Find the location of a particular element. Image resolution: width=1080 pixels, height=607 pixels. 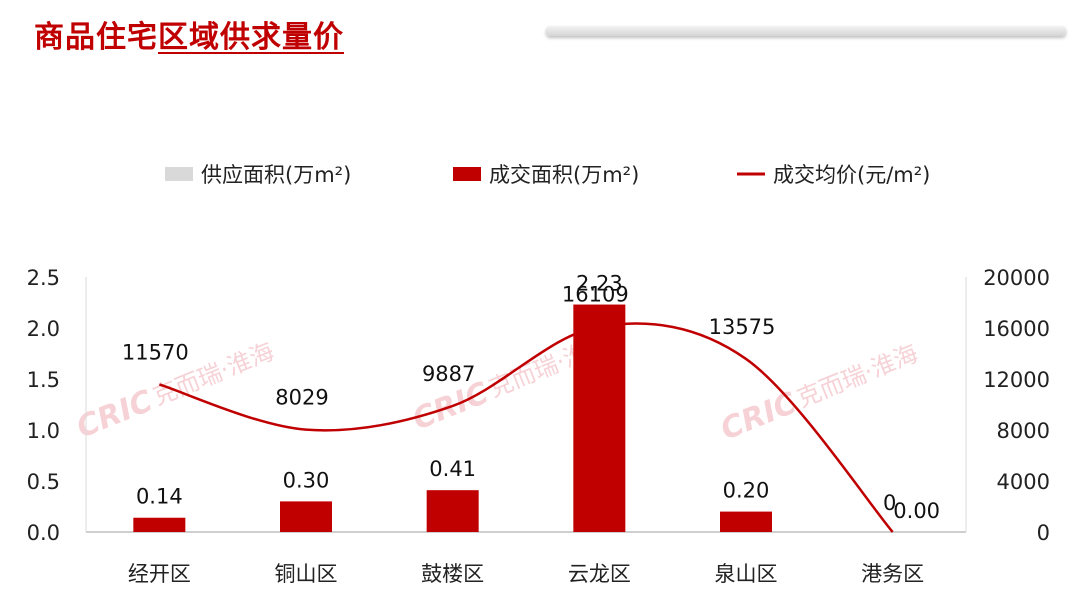

legend-item-0: 供应面积(万m²) is located at coordinates (258, 175).